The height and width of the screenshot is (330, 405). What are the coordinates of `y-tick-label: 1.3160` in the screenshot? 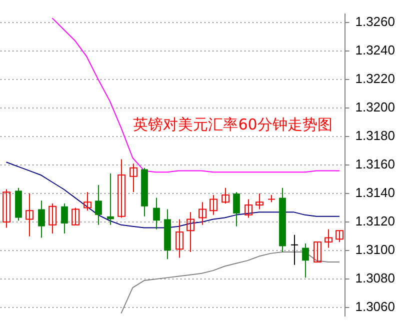 It's located at (375, 164).